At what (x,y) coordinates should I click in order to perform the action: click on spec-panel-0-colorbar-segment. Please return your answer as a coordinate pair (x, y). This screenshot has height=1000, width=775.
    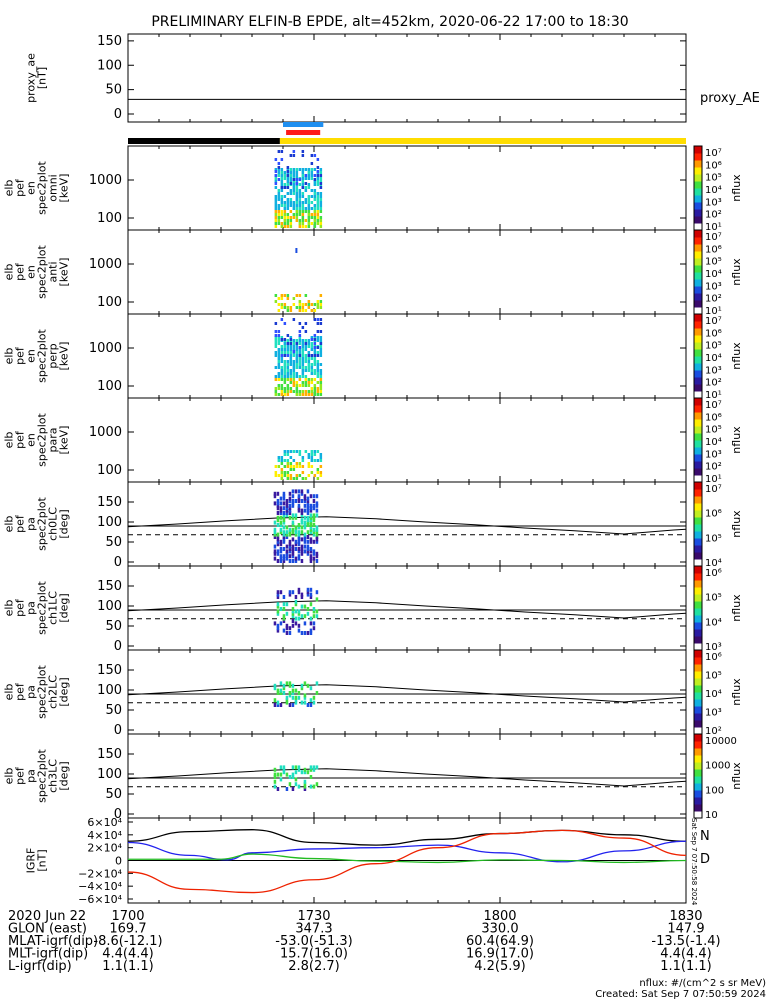
    Looking at the image, I should click on (698, 178).